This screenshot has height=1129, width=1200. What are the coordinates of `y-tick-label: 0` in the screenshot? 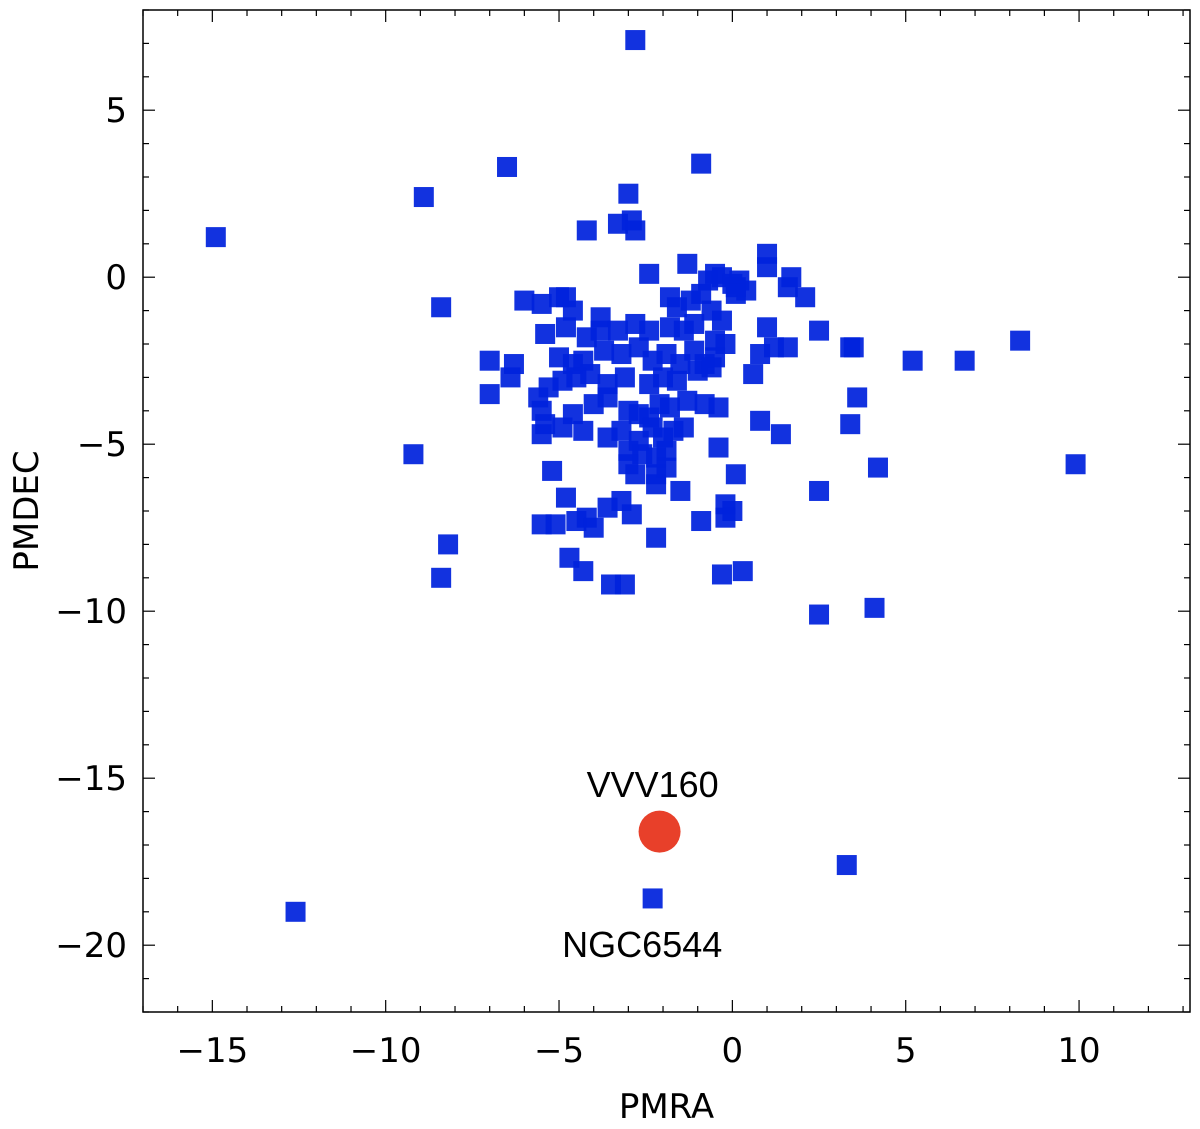 It's located at (116, 278).